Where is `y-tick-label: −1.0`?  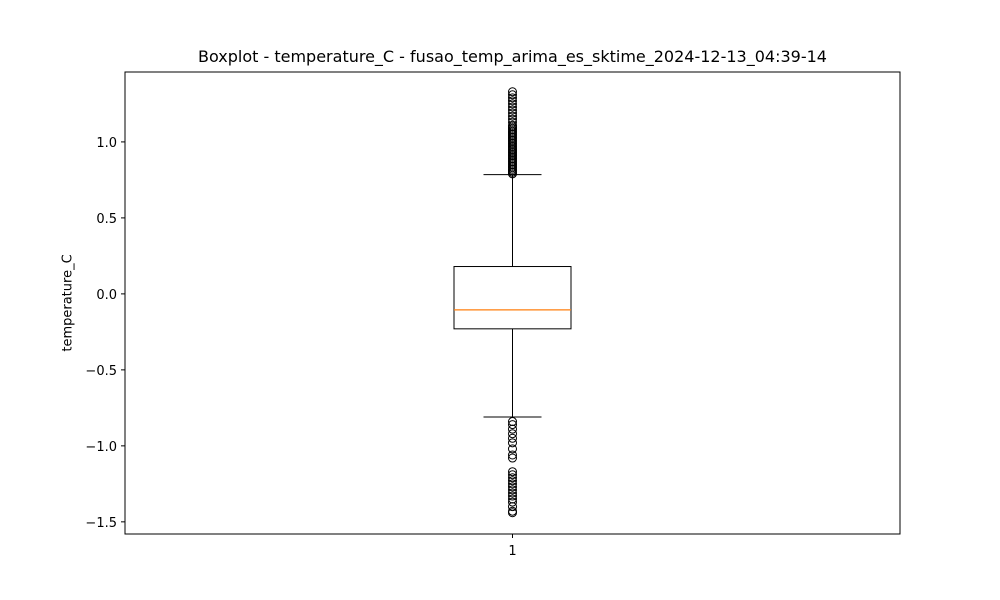 y-tick-label: −1.0 is located at coordinates (101, 447).